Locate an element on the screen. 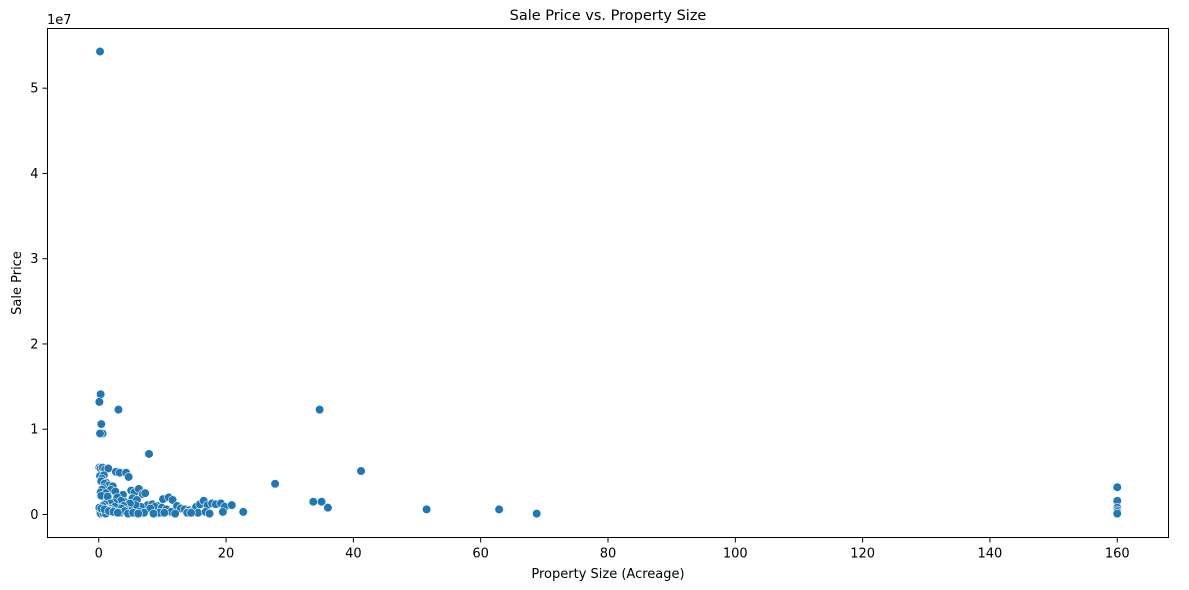  y-tick-label: 5 is located at coordinates (34, 89).